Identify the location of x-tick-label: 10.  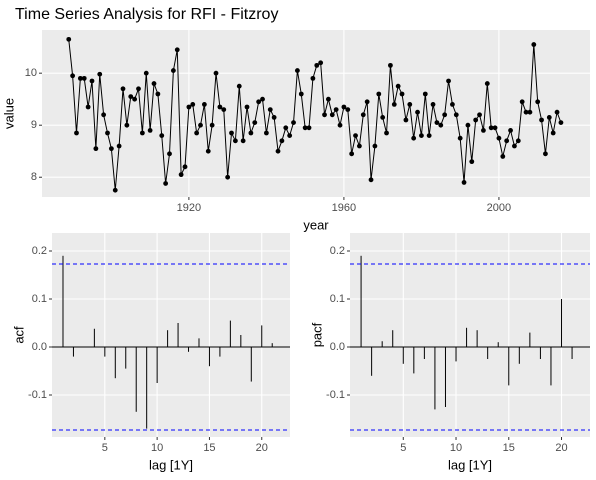
(157, 448).